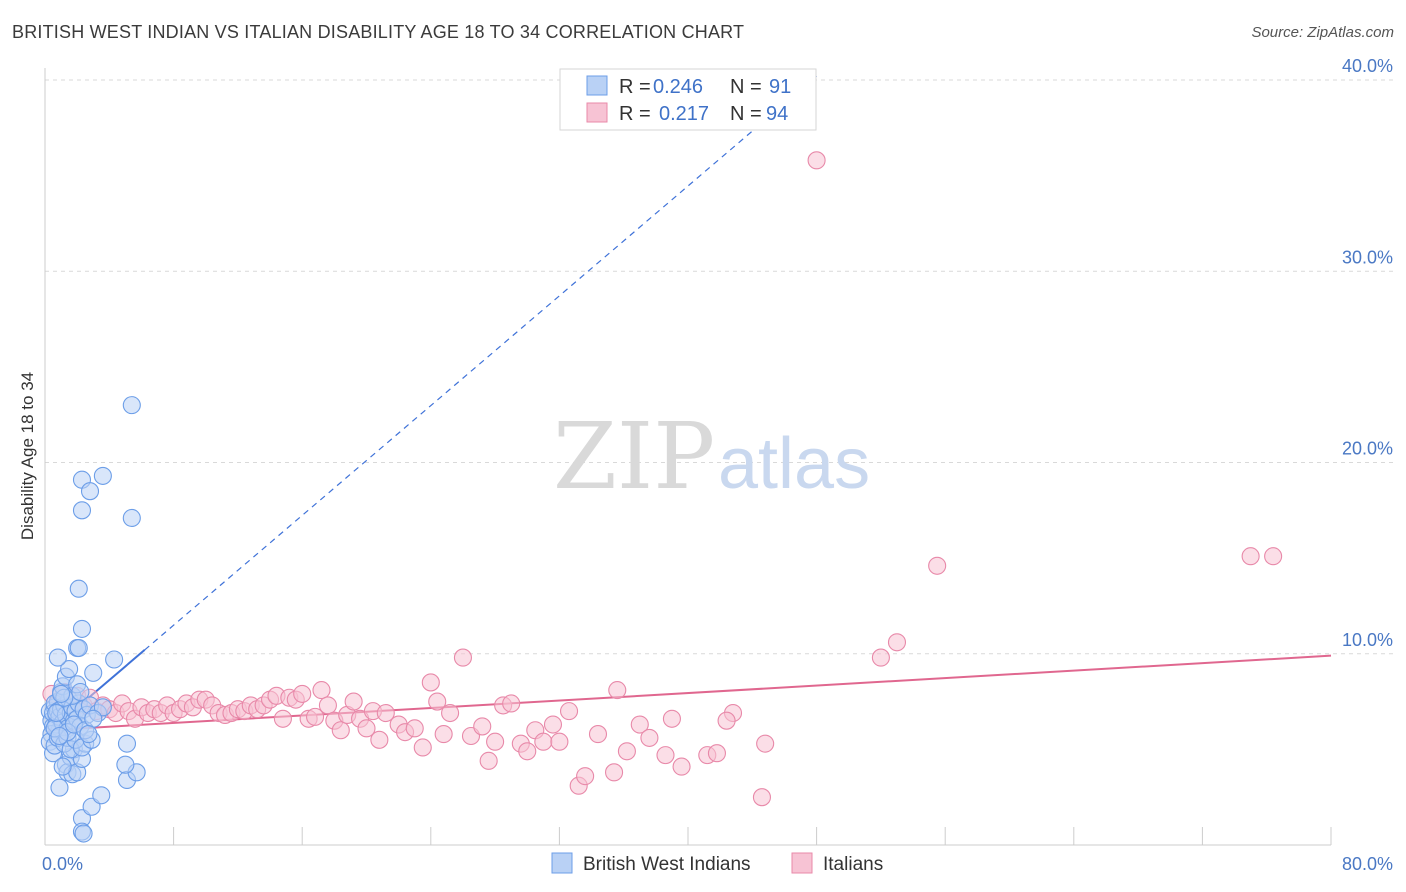 This screenshot has height=892, width=1406. Describe the element at coordinates (634, 456) in the screenshot. I see `watermark-zip: ZIP` at that location.